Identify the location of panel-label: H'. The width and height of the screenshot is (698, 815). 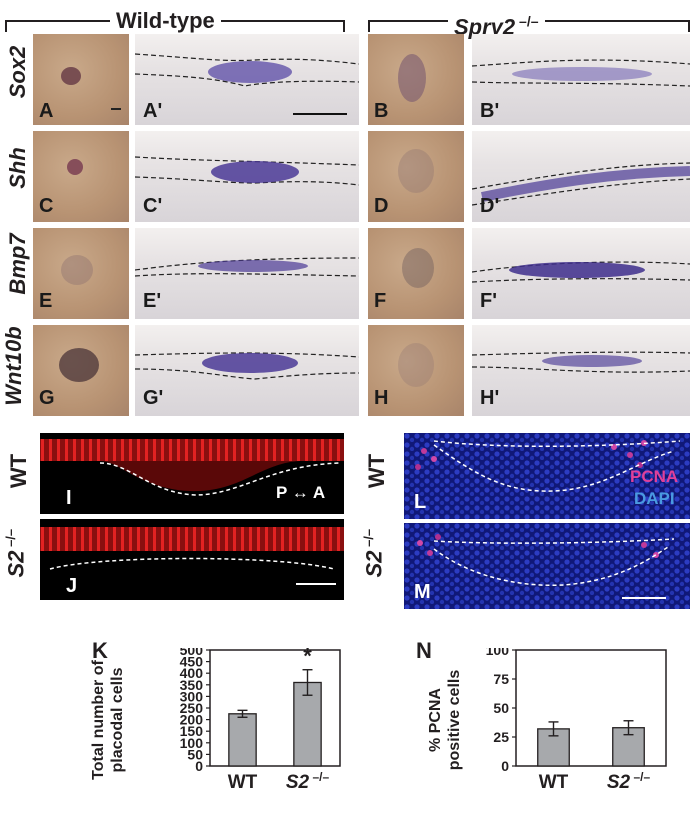
(490, 398).